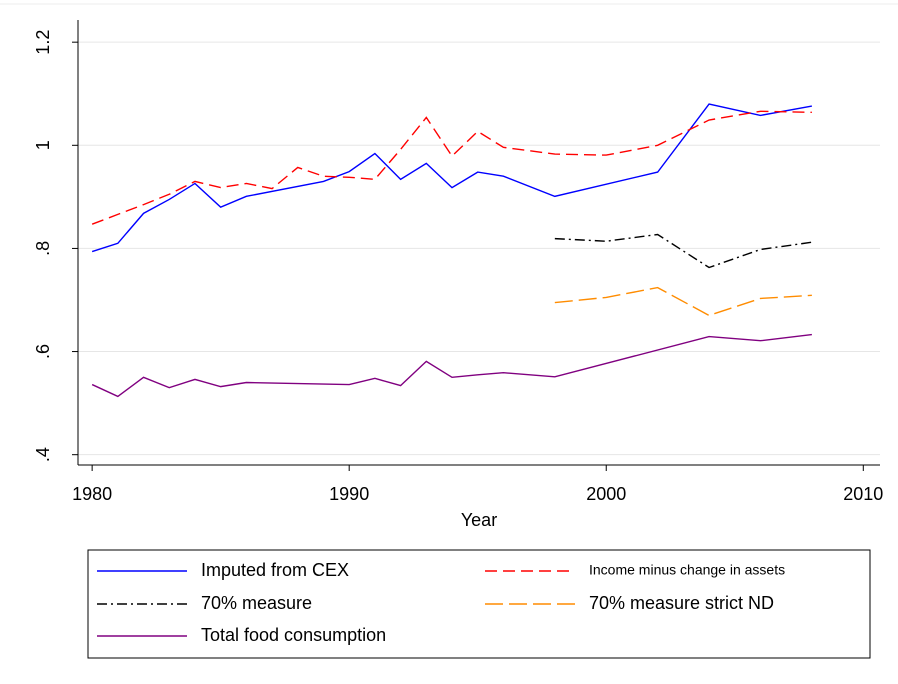  I want to click on legend-label: 70% measure, so click(256, 603).